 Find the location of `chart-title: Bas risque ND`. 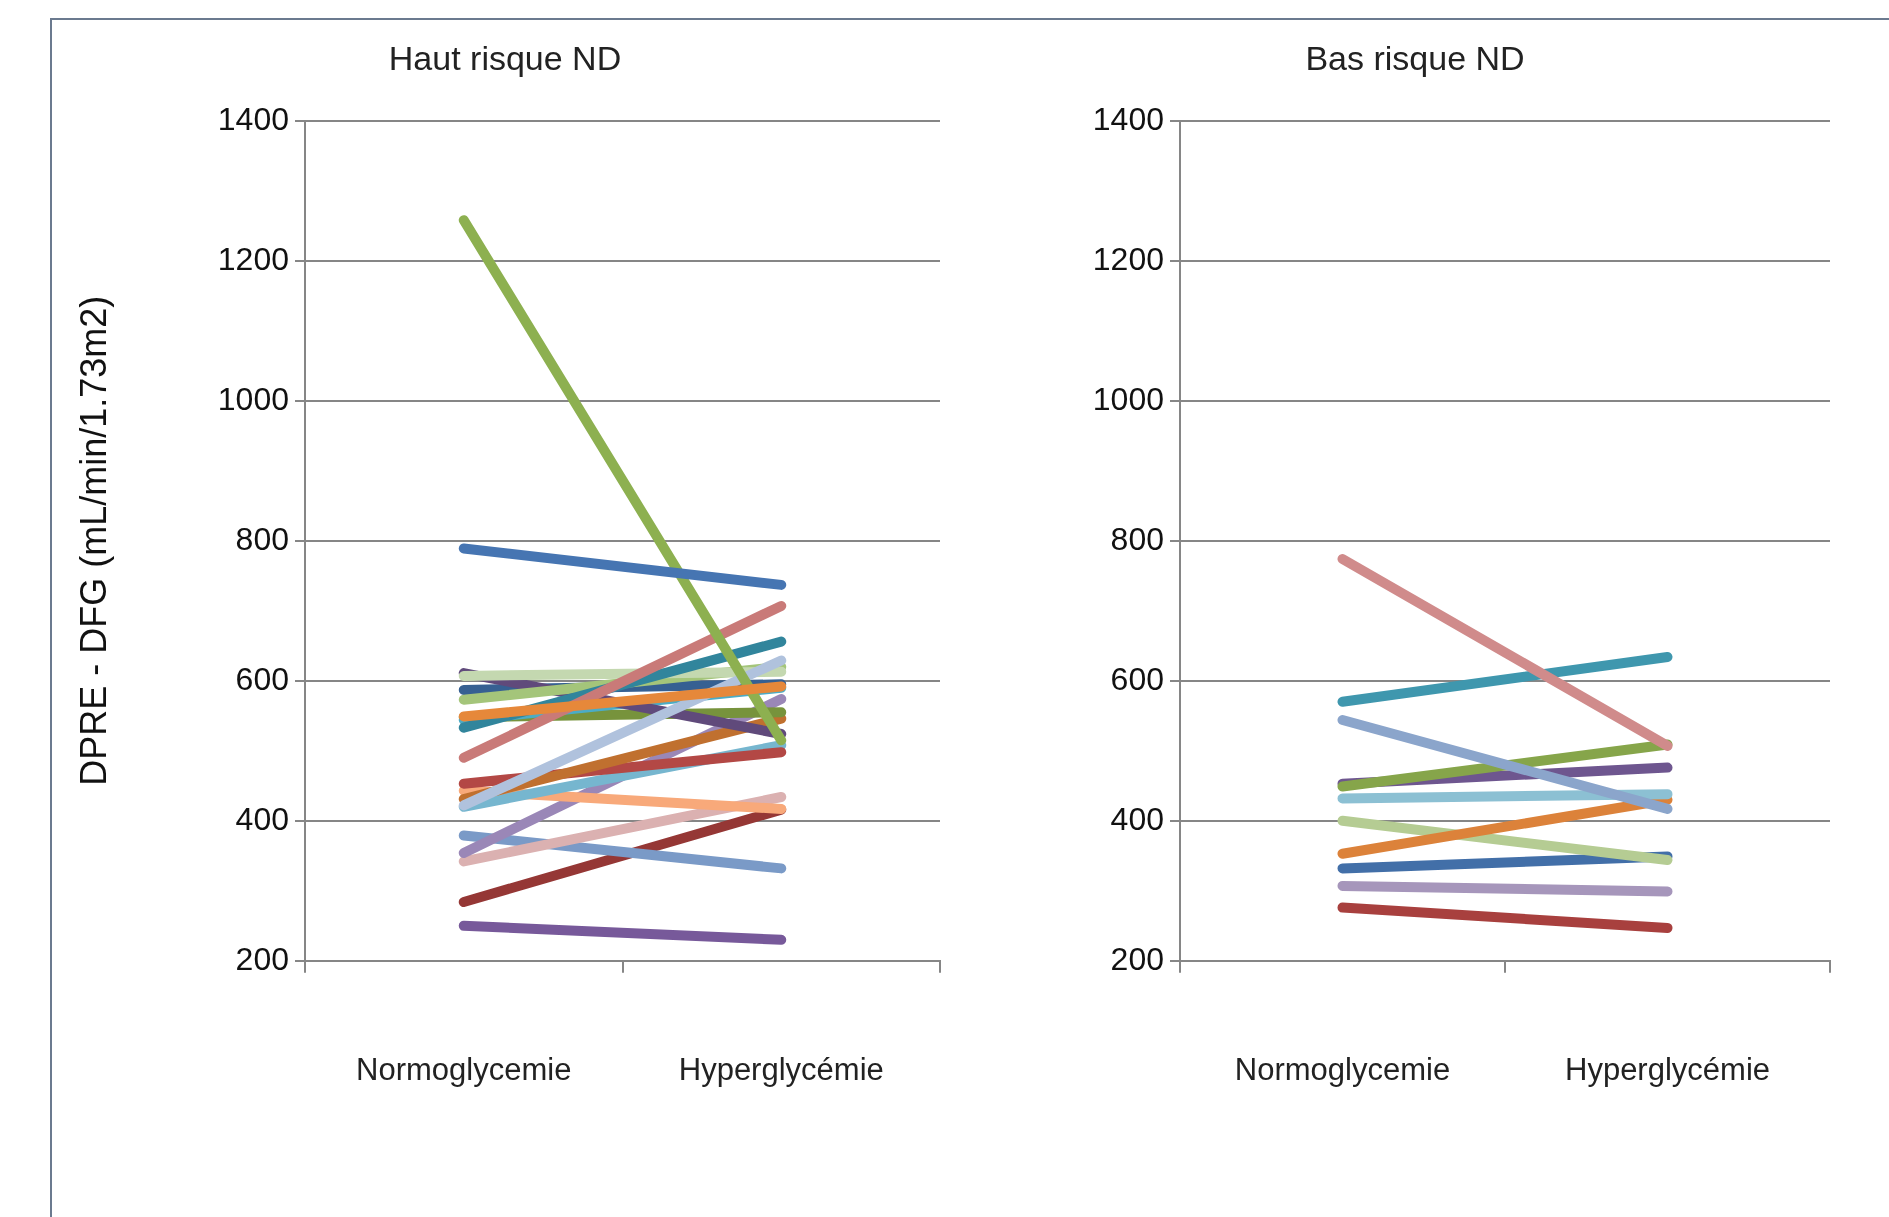

chart-title: Bas risque ND is located at coordinates (1415, 57).